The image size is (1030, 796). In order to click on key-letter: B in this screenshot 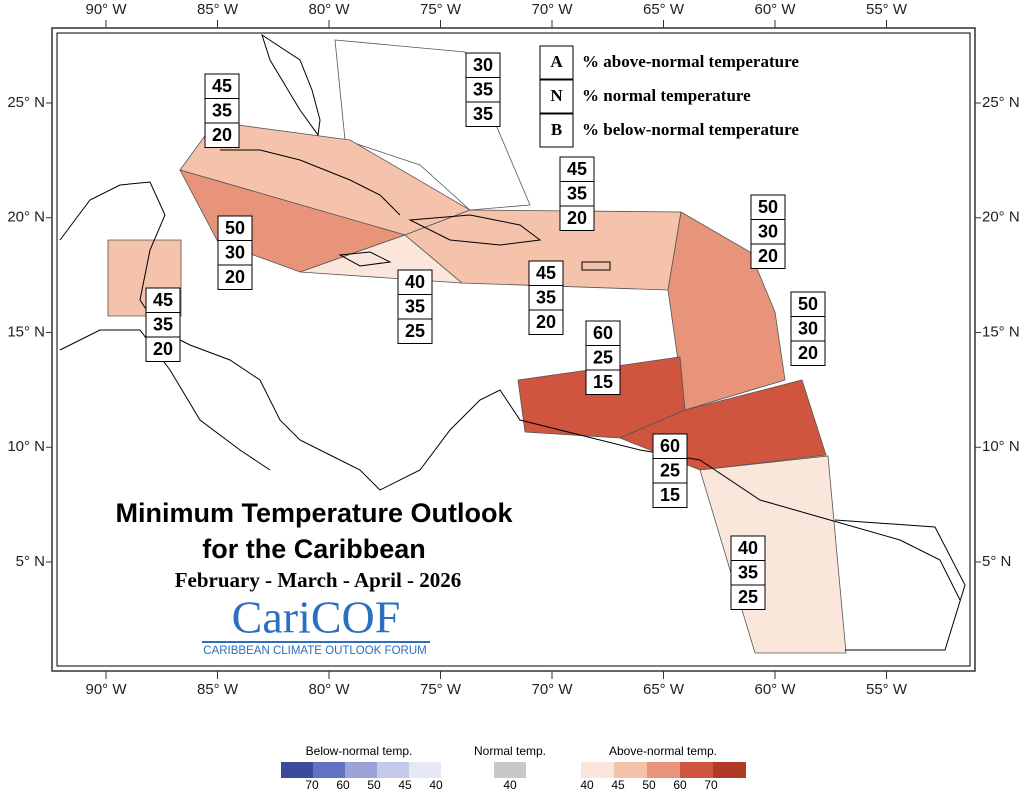, I will do `click(556, 129)`.